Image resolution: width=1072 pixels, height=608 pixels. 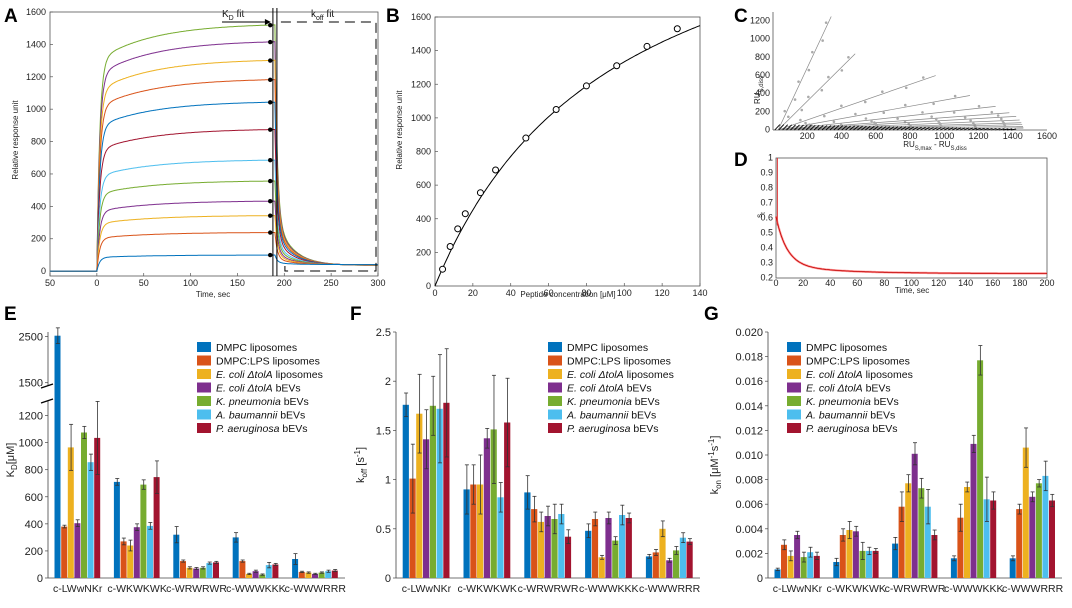 I want to click on panel-d-ytick-label: 0.2, so click(x=766, y=278).